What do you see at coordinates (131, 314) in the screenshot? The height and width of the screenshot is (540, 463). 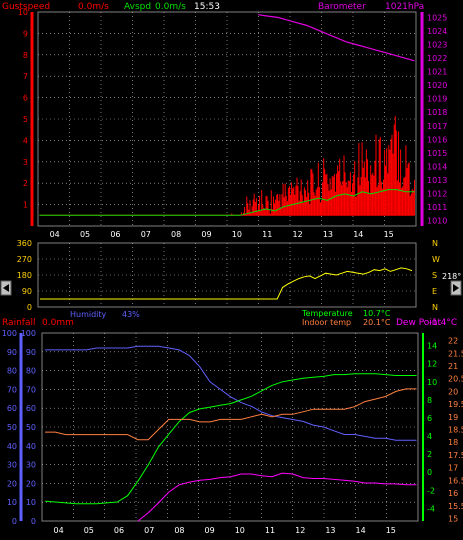 I see `humidity-value: 43%` at bounding box center [131, 314].